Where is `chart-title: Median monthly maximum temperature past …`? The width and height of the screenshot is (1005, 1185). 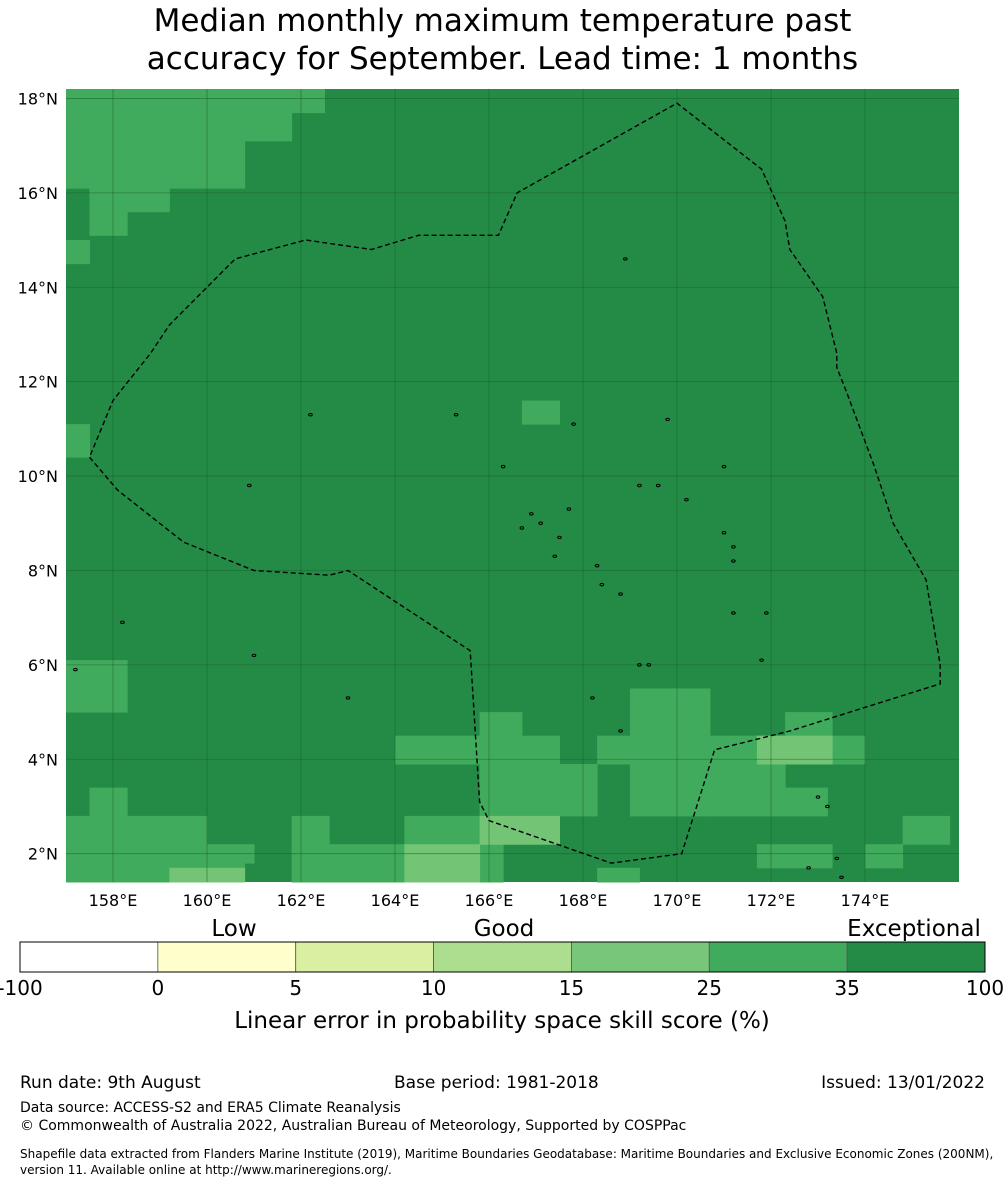 chart-title: Median monthly maximum temperature past … is located at coordinates (502, 40).